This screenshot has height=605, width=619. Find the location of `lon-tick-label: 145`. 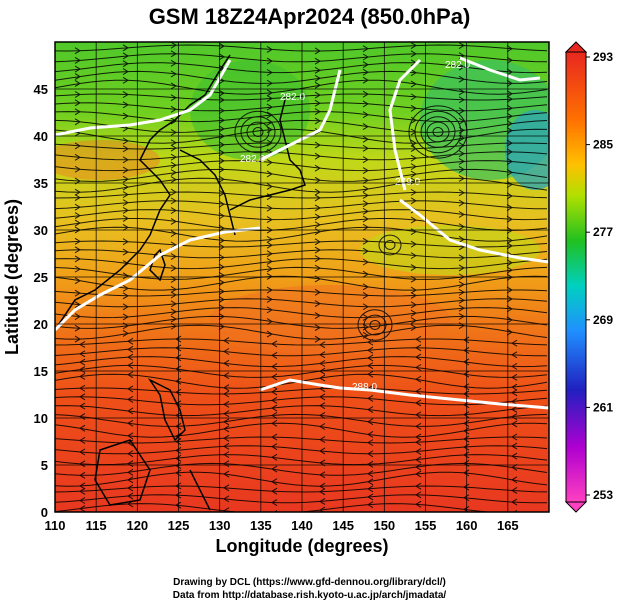

lon-tick-label: 145 is located at coordinates (343, 525).